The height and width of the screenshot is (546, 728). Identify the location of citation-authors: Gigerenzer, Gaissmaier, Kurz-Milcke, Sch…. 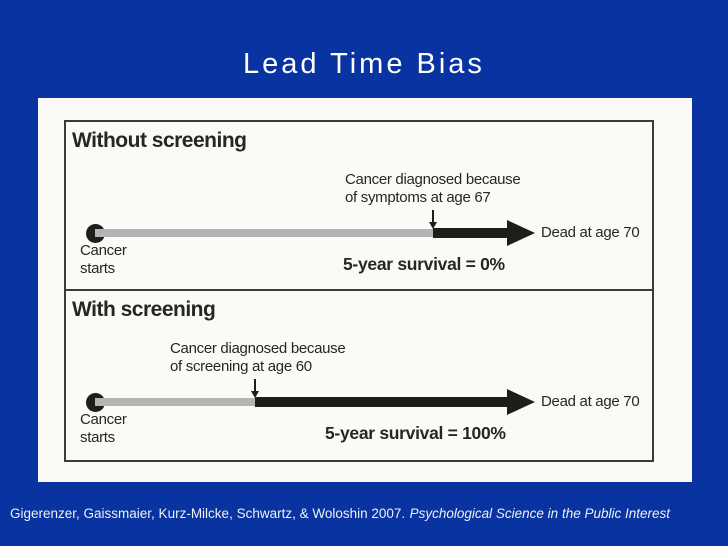
(208, 513).